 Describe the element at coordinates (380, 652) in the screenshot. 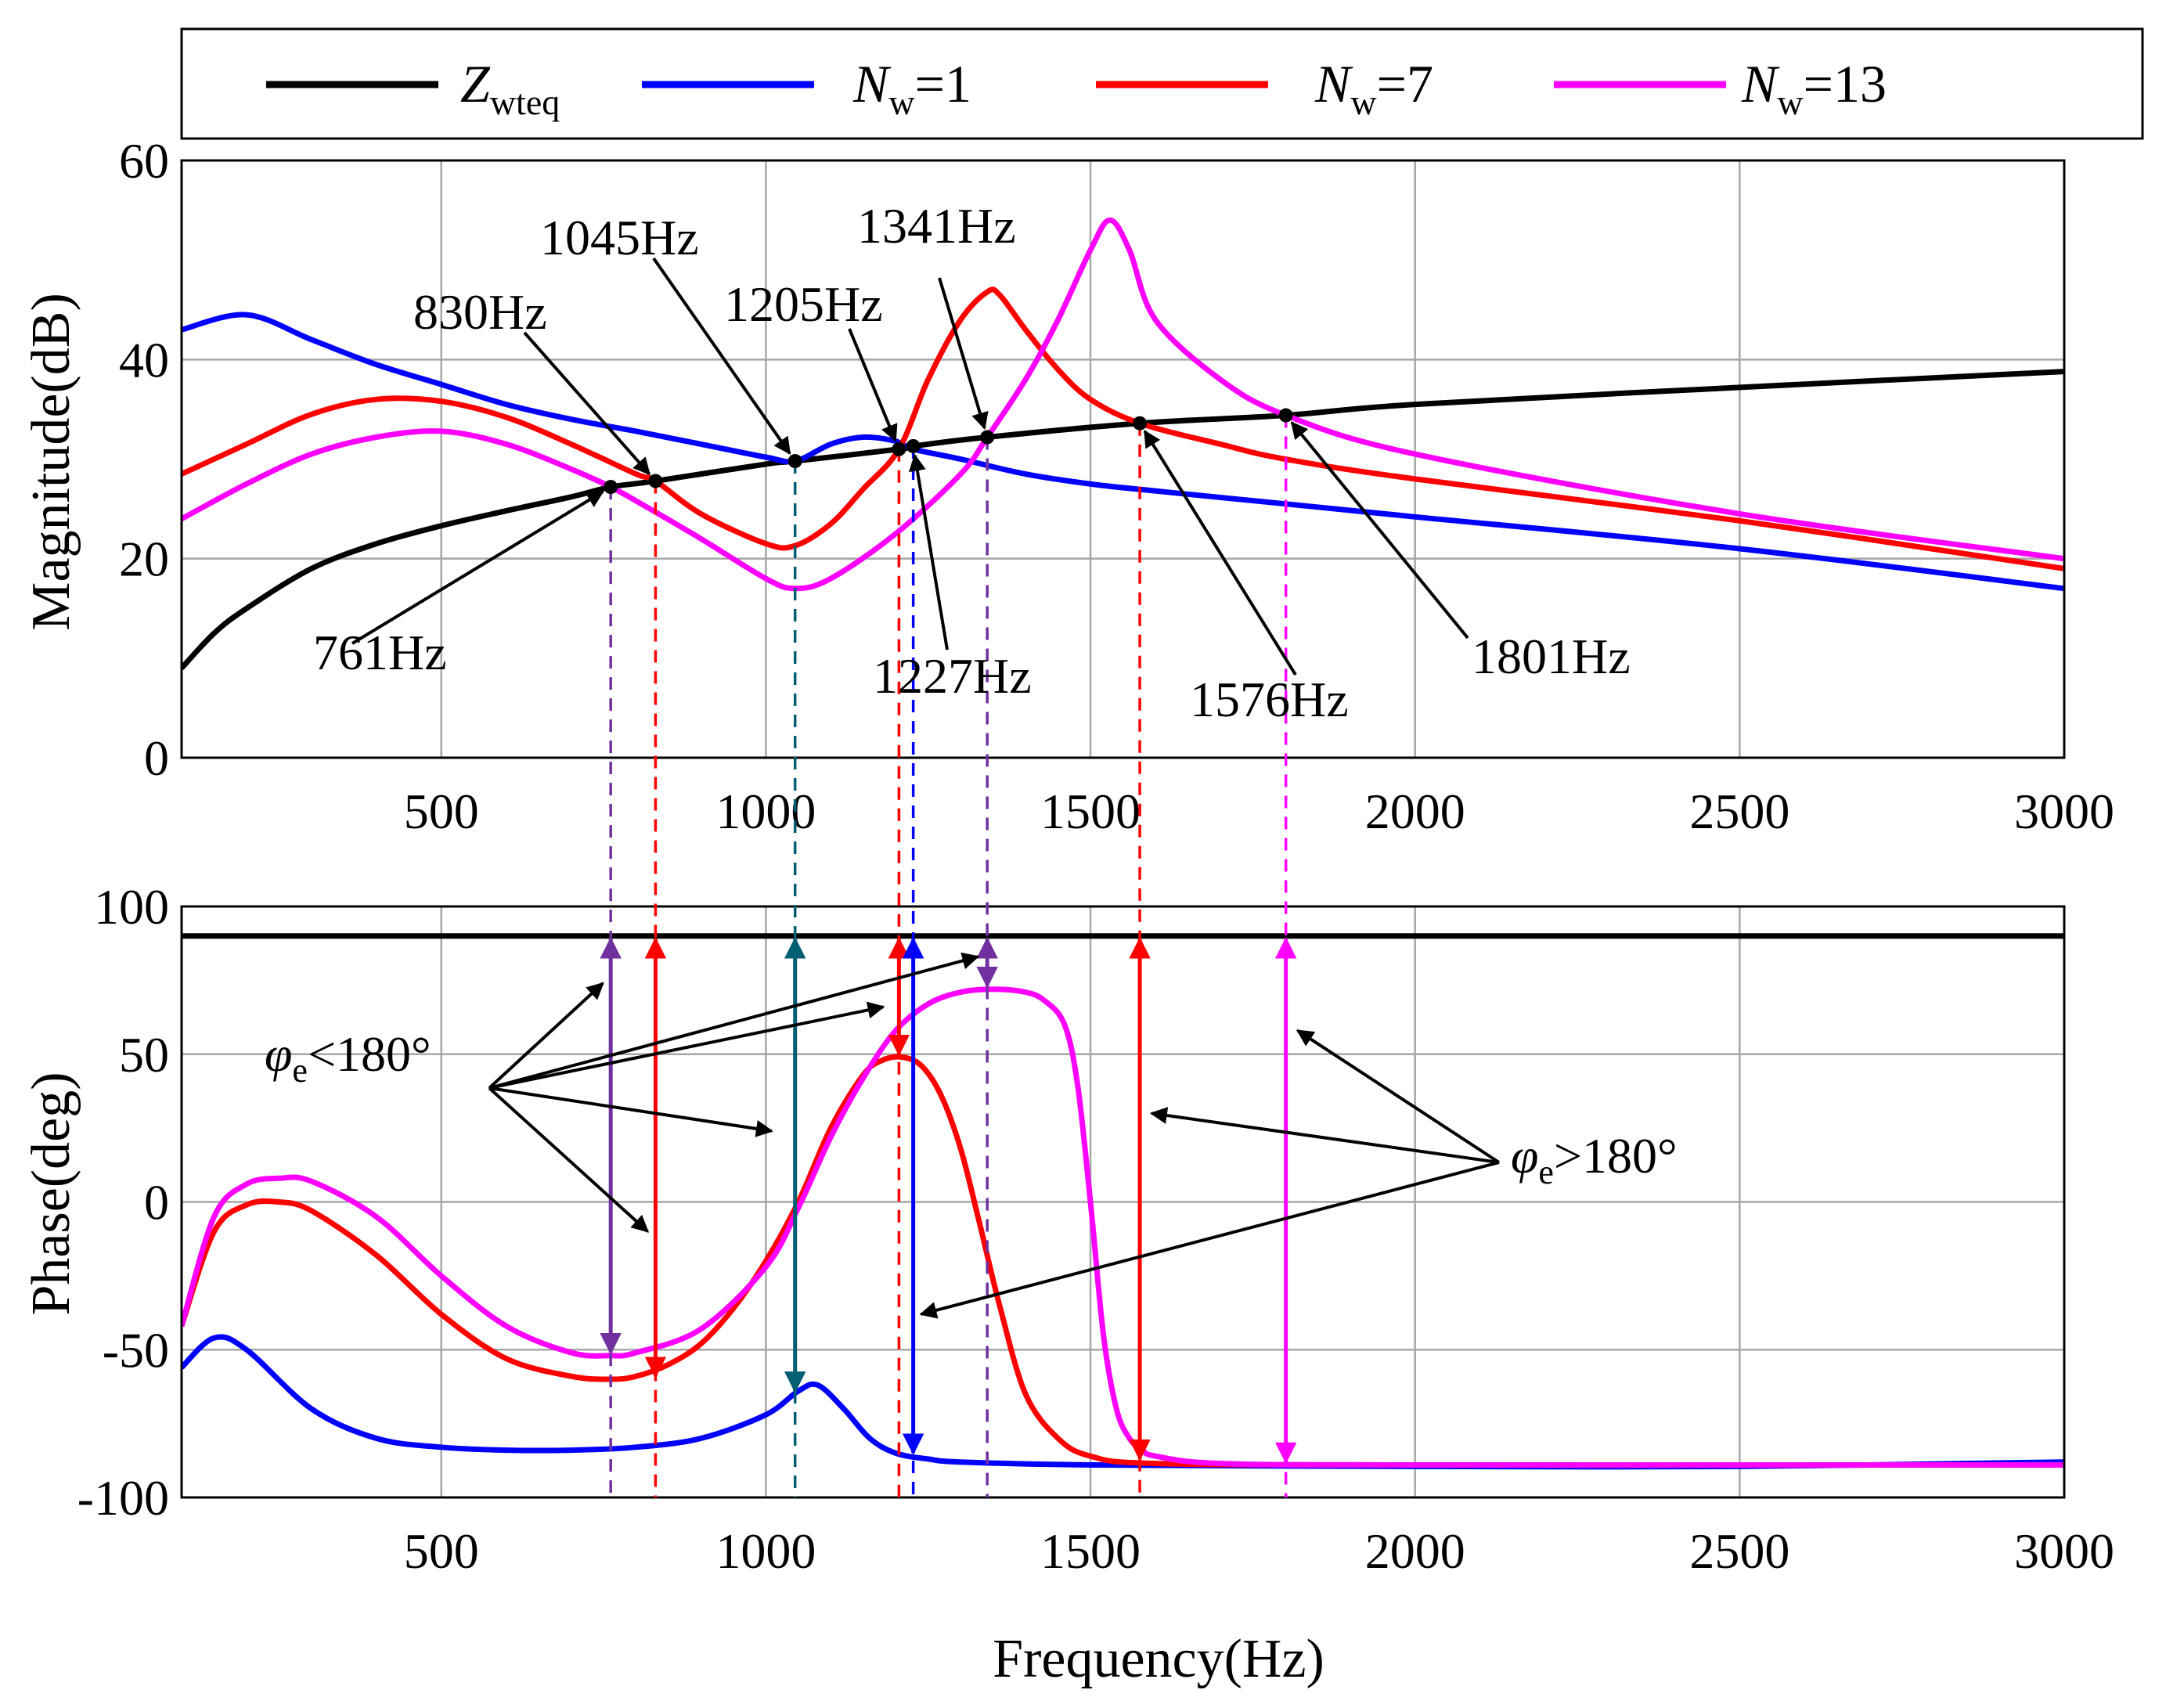

I see `annotation-label: 761Hz` at that location.